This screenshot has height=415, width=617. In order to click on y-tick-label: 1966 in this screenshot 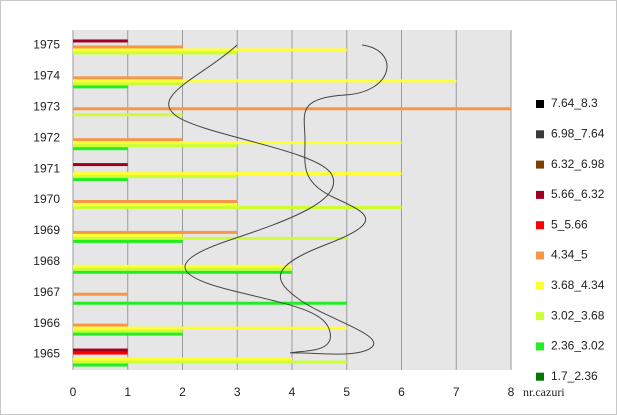, I will do `click(46, 323)`.